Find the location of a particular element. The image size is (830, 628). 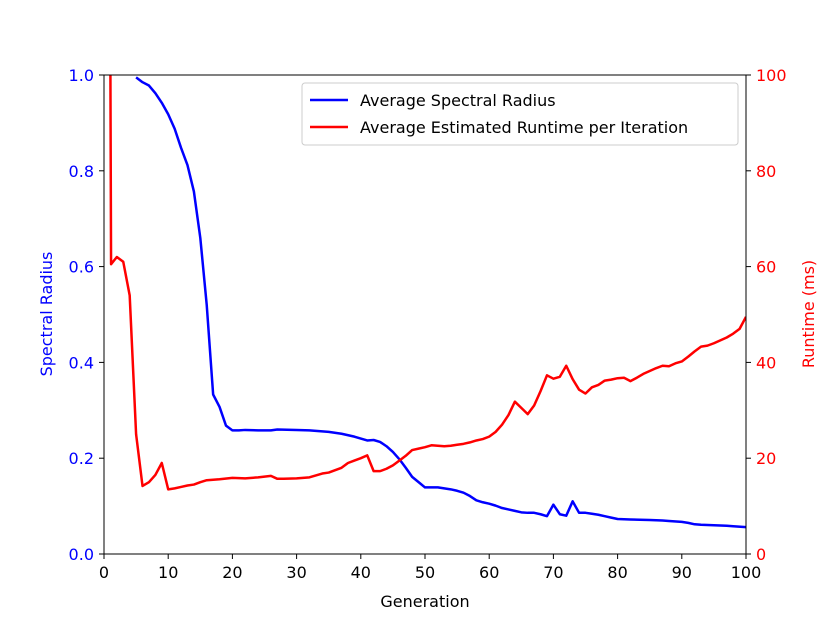

x-tick-label: 30 is located at coordinates (296, 572).